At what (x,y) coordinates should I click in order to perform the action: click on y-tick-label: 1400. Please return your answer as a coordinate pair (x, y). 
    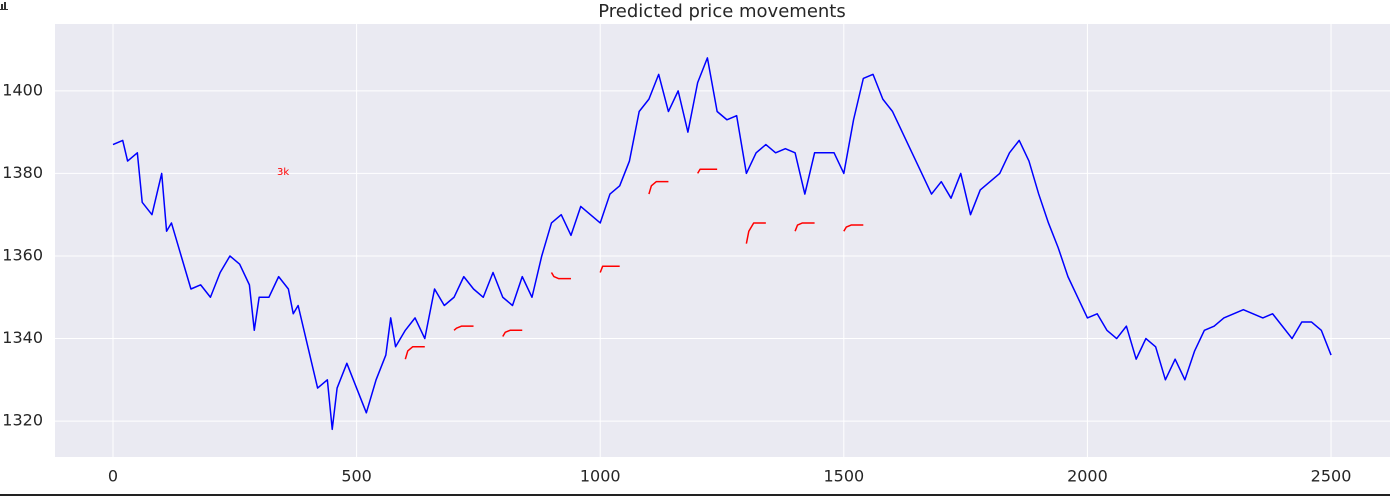
    Looking at the image, I should click on (22, 89).